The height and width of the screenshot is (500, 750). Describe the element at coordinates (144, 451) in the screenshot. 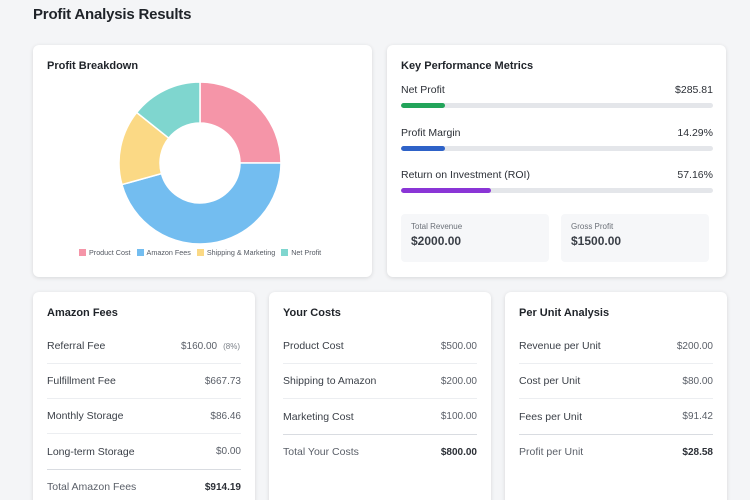

I see `fee-row-long-term-storage: Long-term Storage $0.00` at that location.